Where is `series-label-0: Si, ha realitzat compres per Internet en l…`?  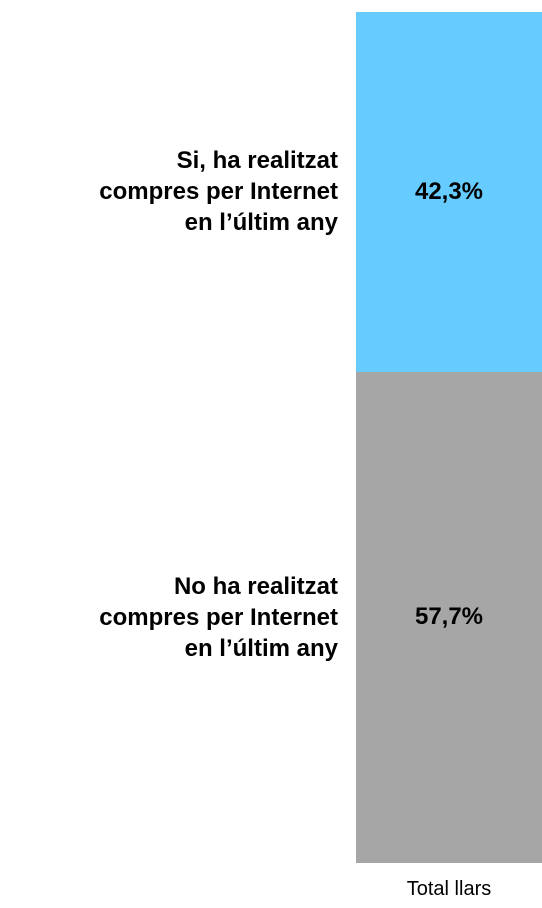
series-label-0: Si, ha realitzat compres per Internet en l… is located at coordinates (169, 191).